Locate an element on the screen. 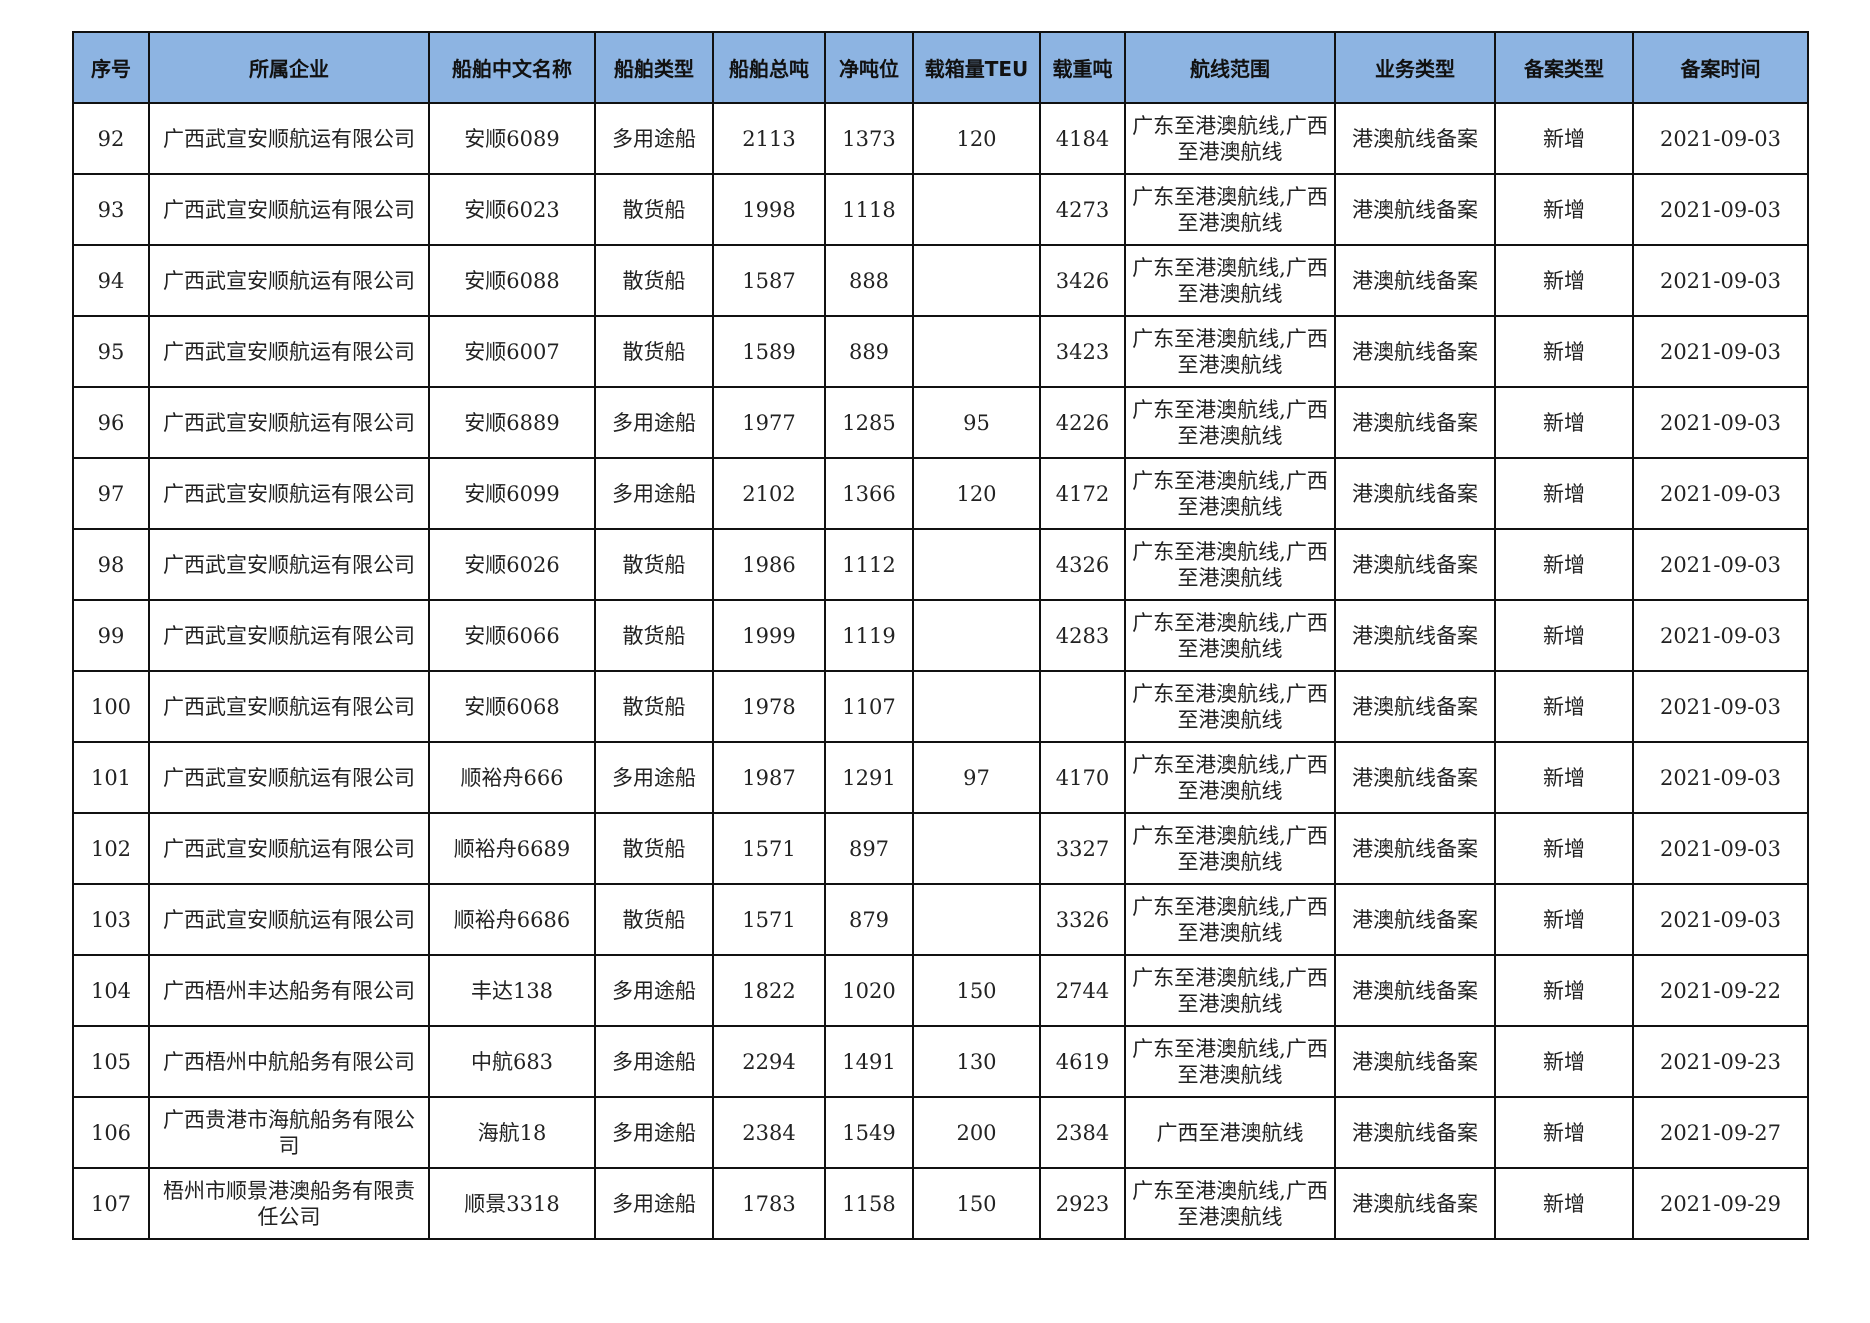  header-filing-type: 备案类型 is located at coordinates (1564, 67).